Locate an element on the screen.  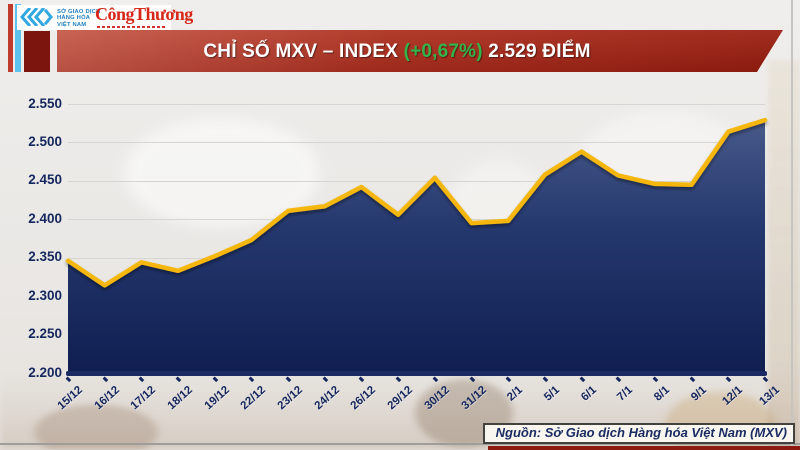
bottom-divider is located at coordinates (400, 444).